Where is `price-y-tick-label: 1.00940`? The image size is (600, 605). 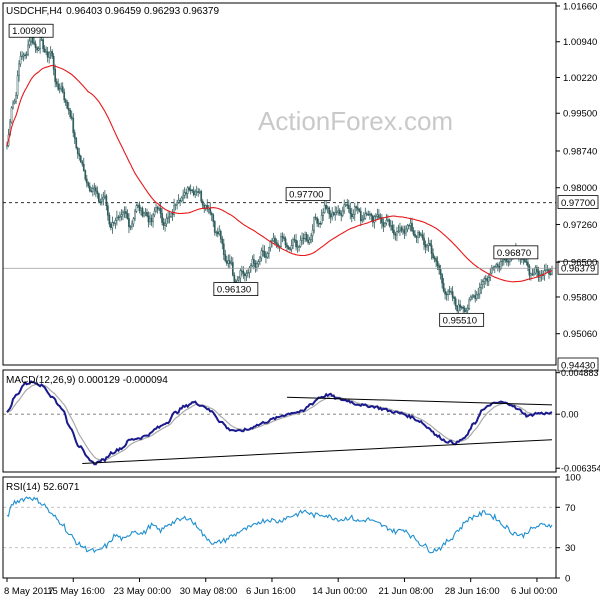
price-y-tick-label: 1.00940 is located at coordinates (580, 42).